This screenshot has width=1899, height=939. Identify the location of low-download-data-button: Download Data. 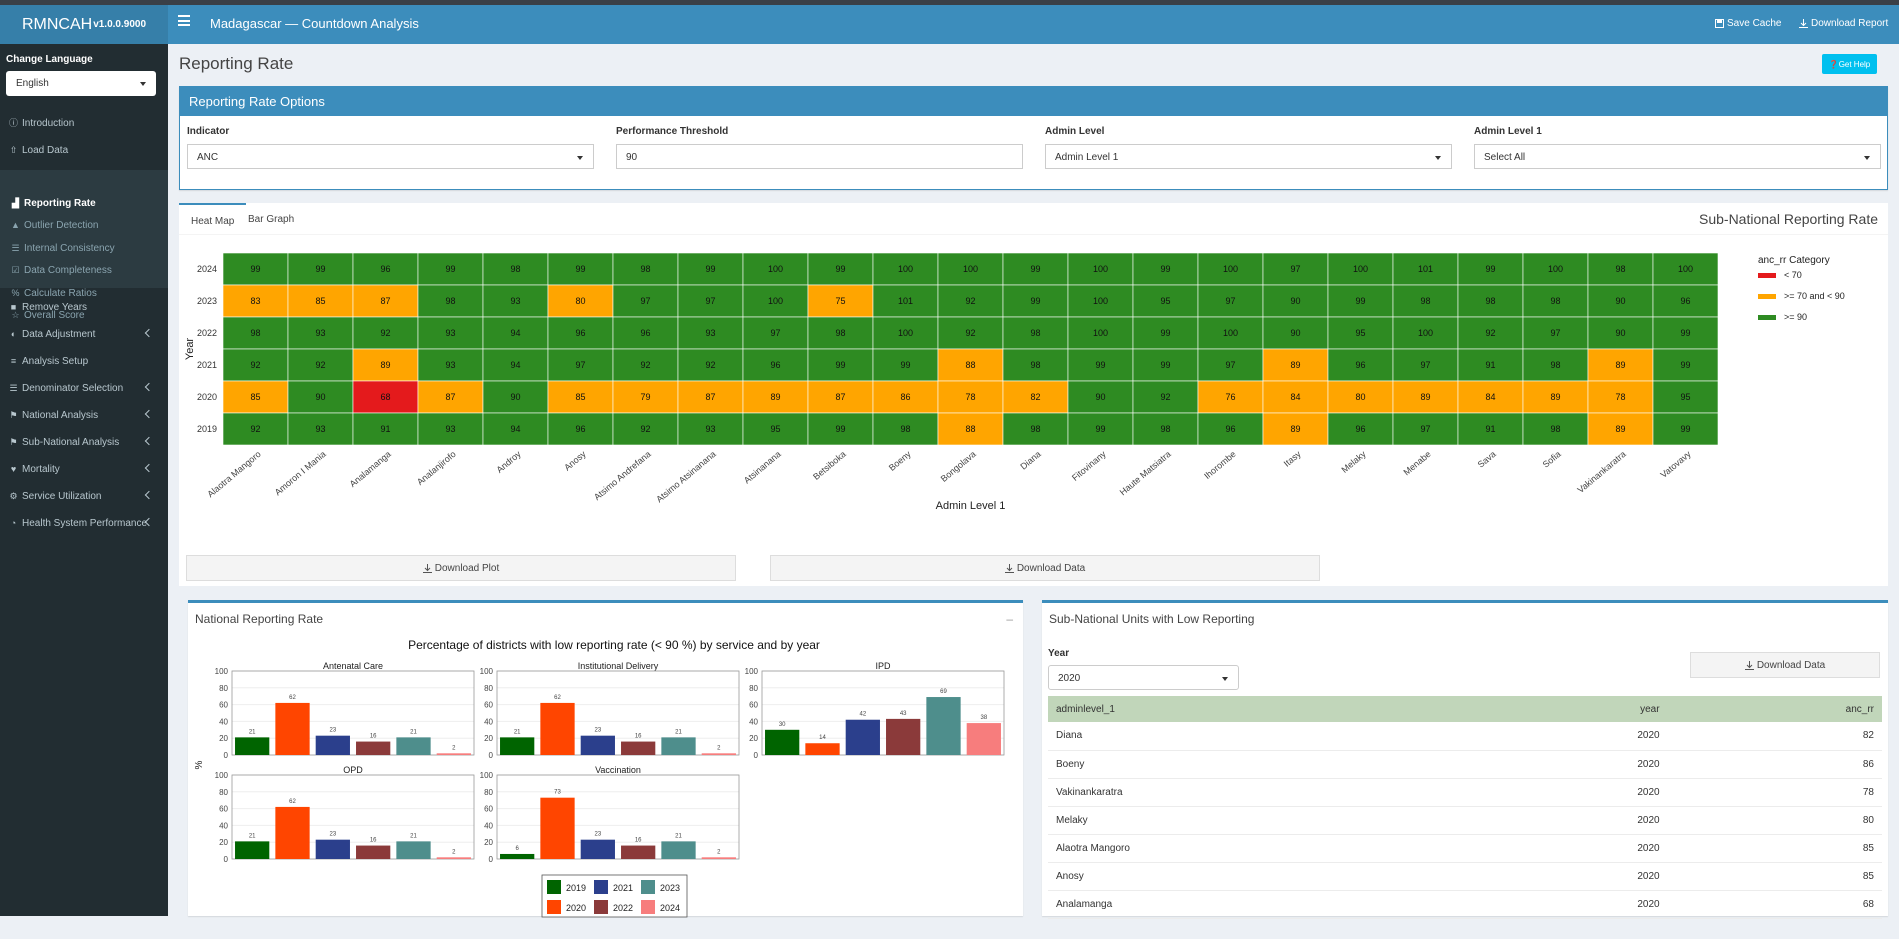
(1785, 665).